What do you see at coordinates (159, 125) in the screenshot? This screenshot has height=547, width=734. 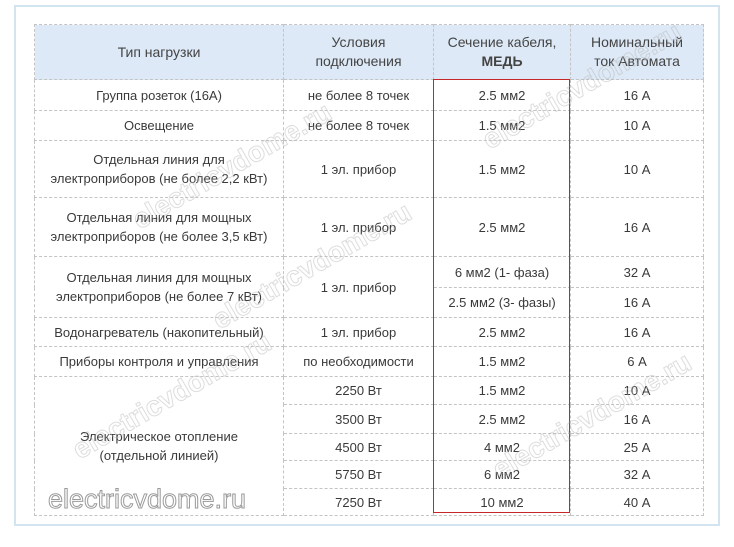 I see `load-cell: Освещение` at bounding box center [159, 125].